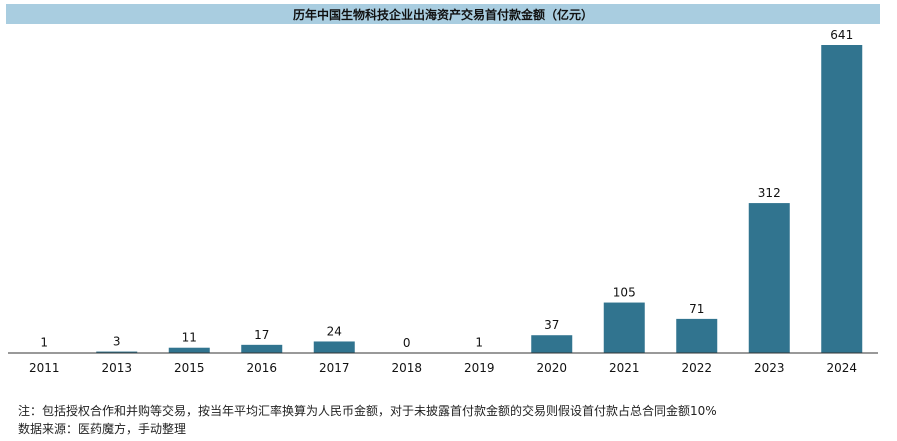 The height and width of the screenshot is (441, 897). Describe the element at coordinates (189, 350) in the screenshot. I see `bar-2015` at that location.